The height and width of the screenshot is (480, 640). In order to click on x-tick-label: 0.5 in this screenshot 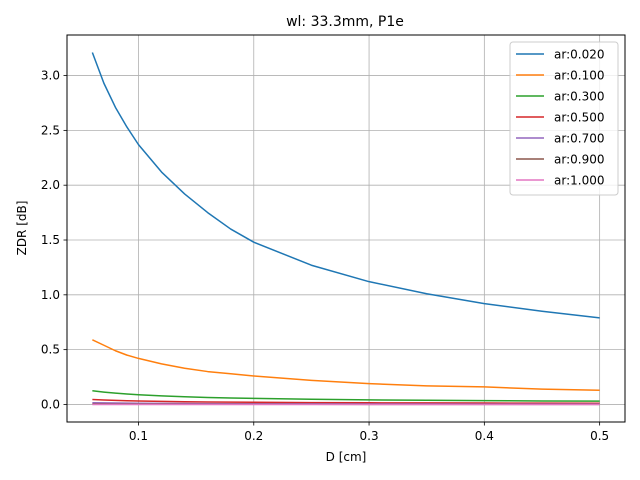, I will do `click(599, 436)`.